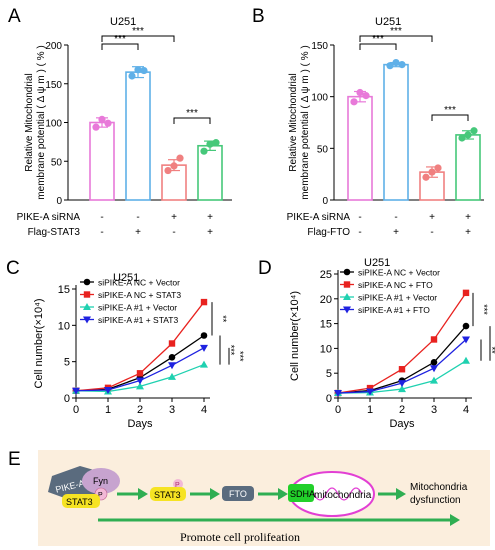 Image resolution: width=495 pixels, height=550 pixels. I want to click on bar, so click(102, 161).